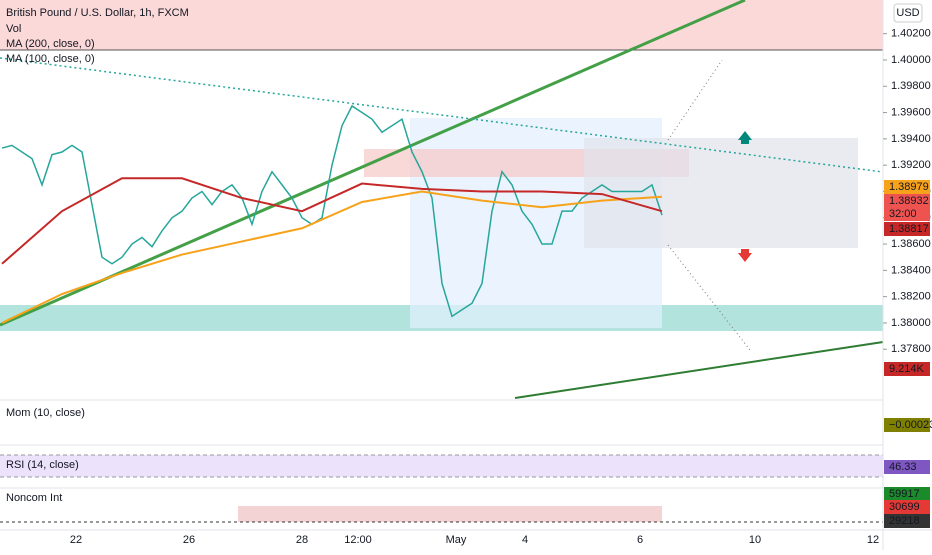 This screenshot has width=932, height=555. I want to click on y-tick-label: 1.39400, so click(911, 139).